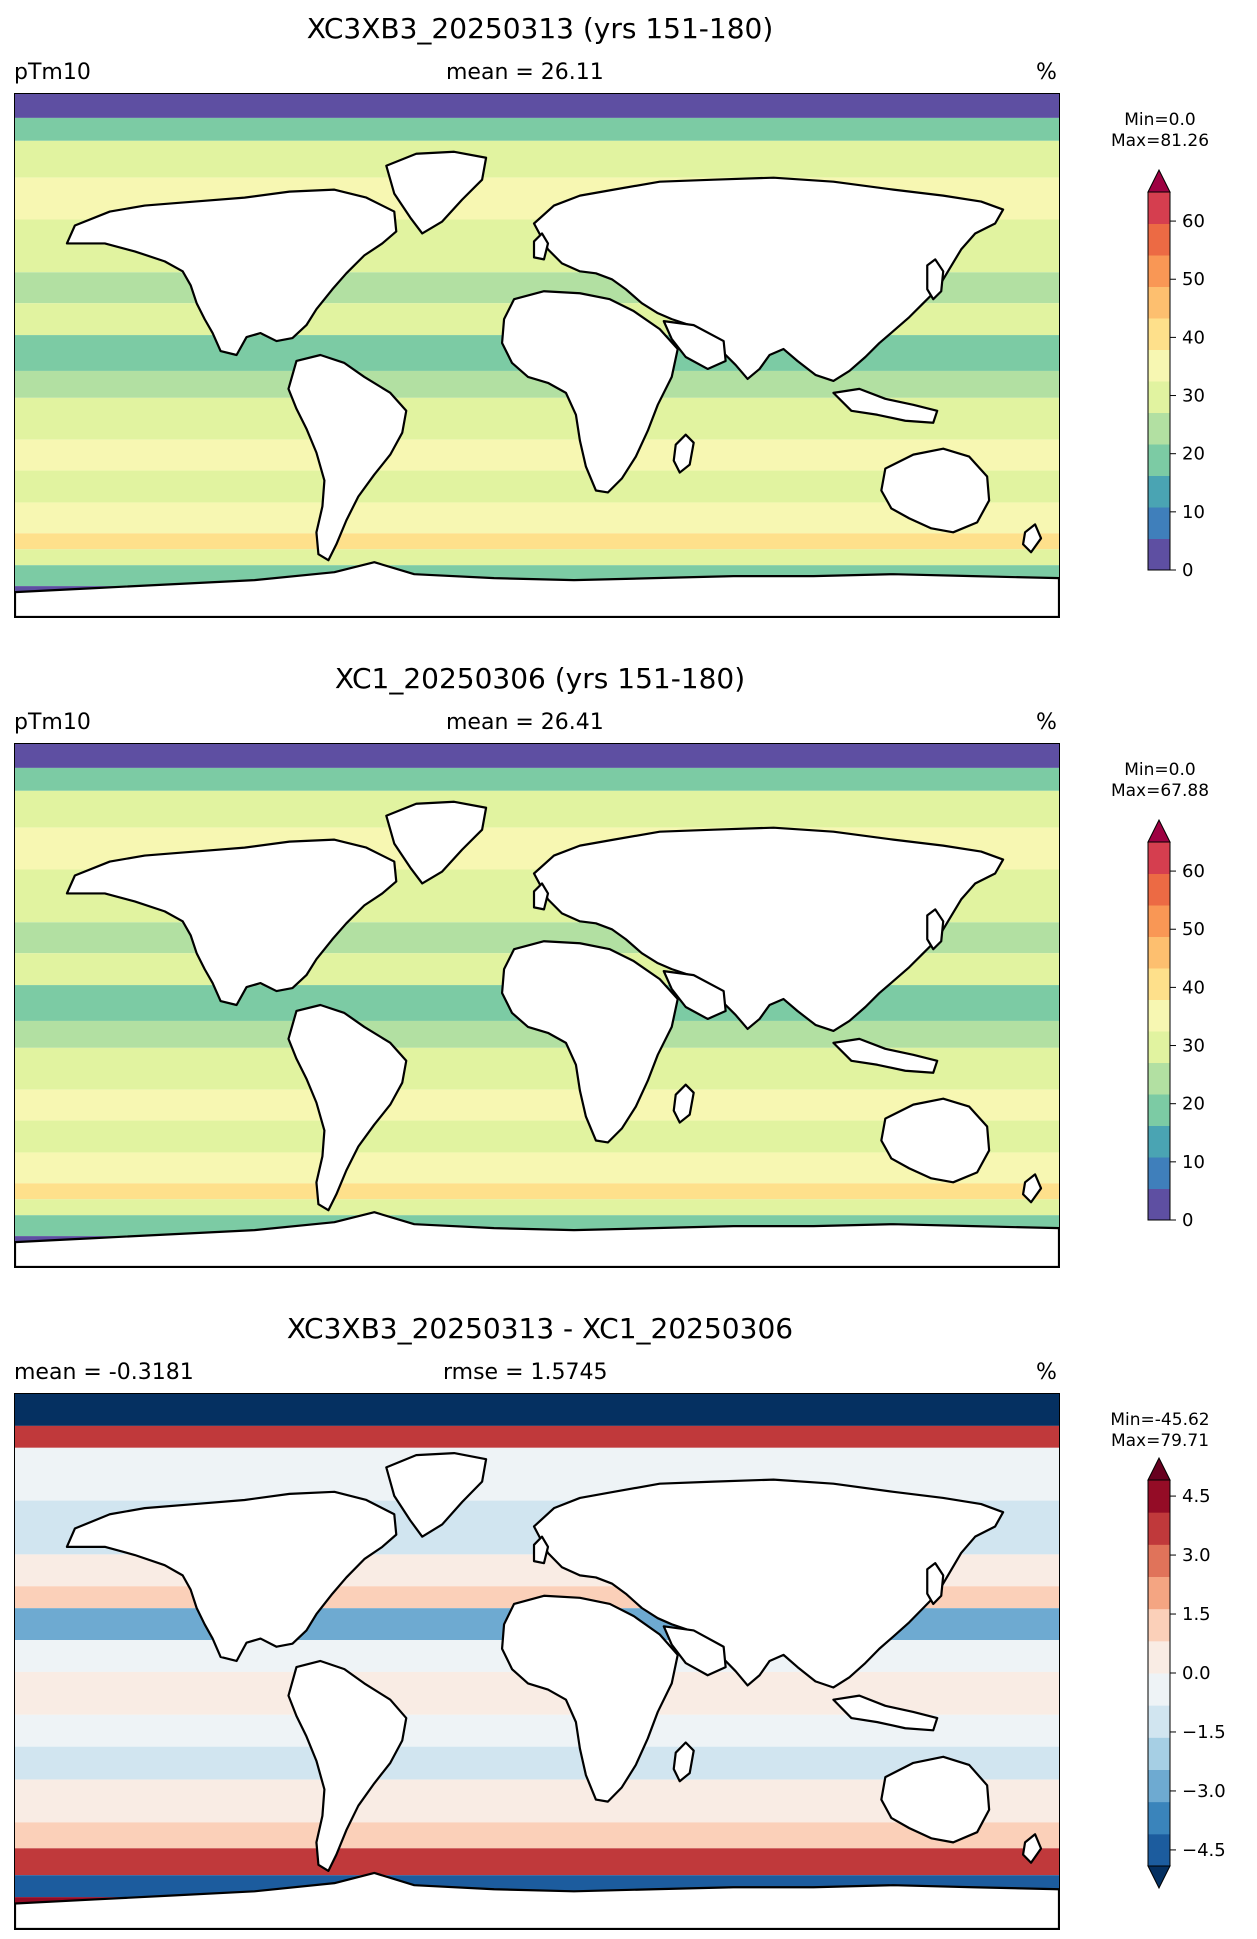  What do you see at coordinates (1204, 1791) in the screenshot?
I see `colorbar-tick-label: −3.0` at bounding box center [1204, 1791].